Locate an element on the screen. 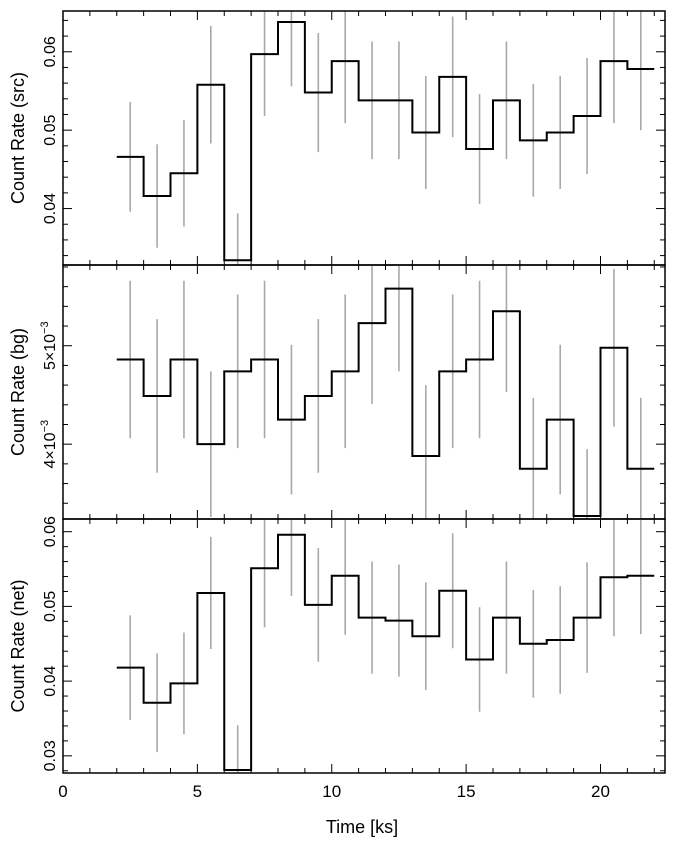 The image size is (676, 851). y-tick-label: 0.03 is located at coordinates (50, 755).